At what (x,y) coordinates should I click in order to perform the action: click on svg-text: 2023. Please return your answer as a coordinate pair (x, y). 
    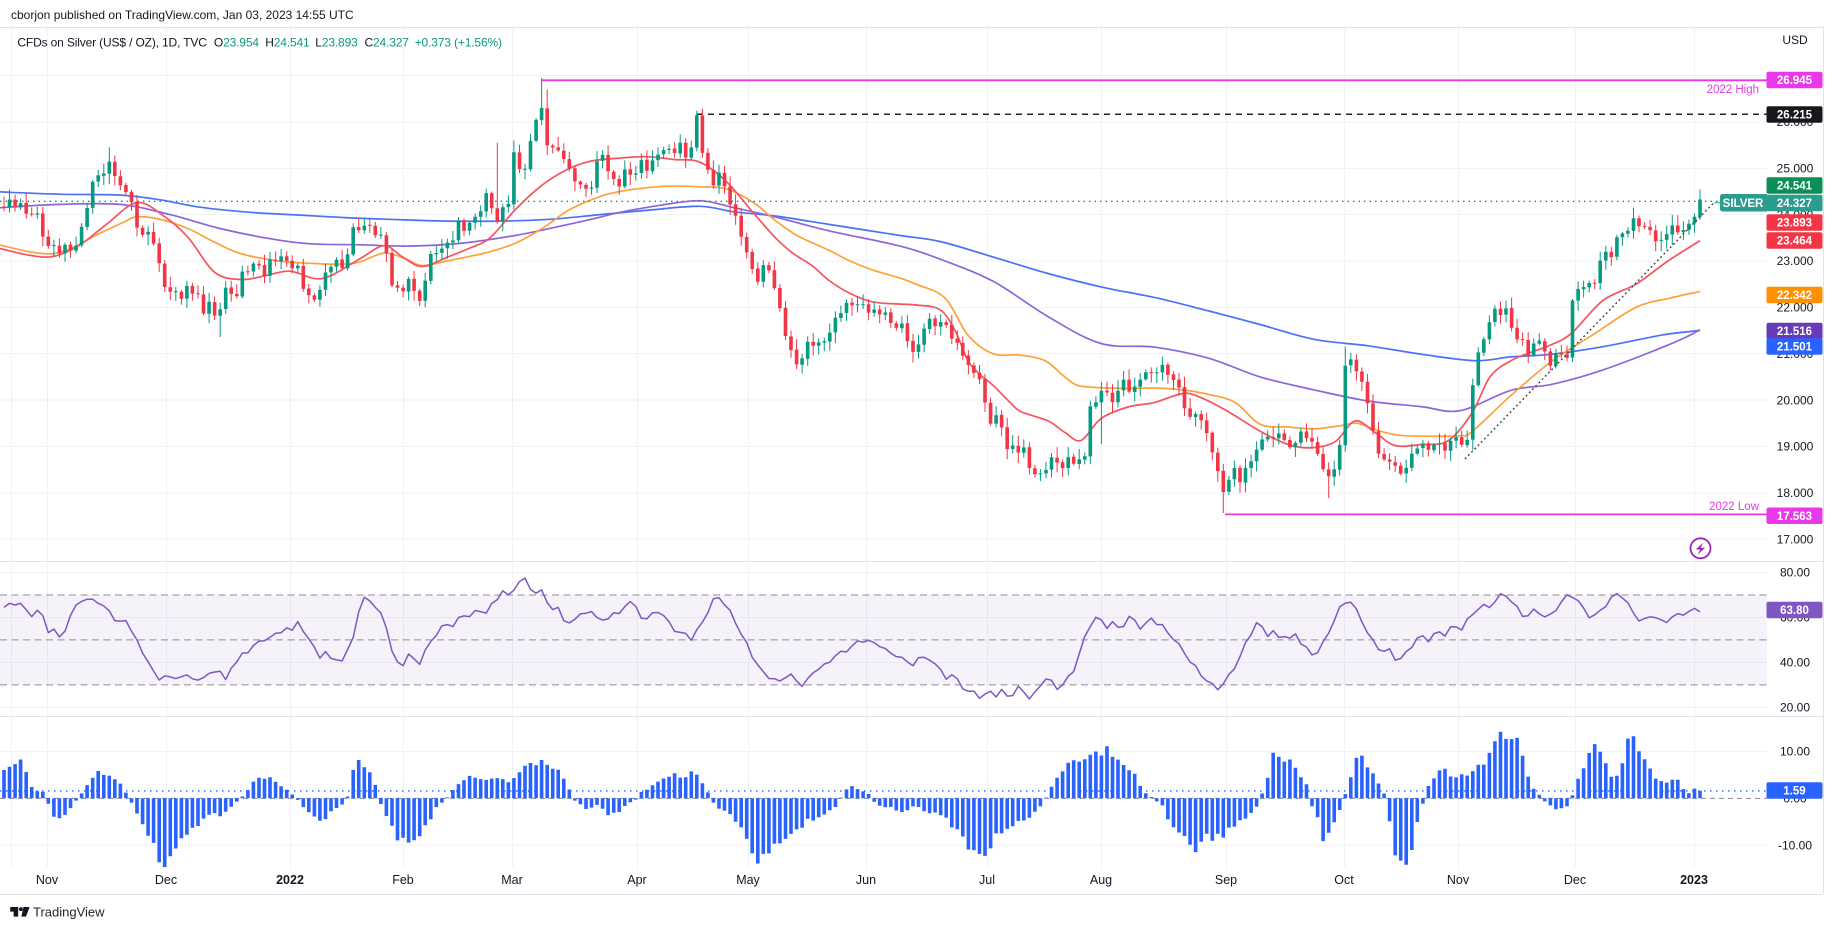
    Looking at the image, I should click on (1694, 880).